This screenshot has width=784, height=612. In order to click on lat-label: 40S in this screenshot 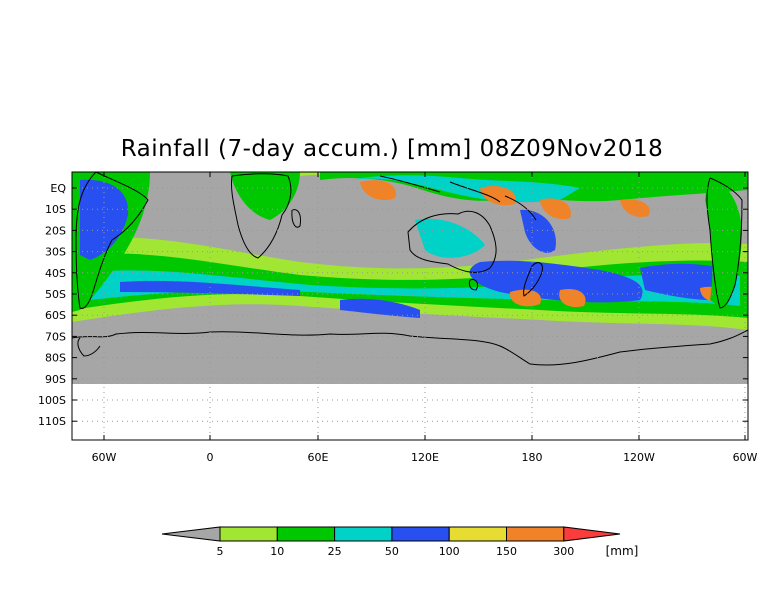, I will do `click(55, 273)`.